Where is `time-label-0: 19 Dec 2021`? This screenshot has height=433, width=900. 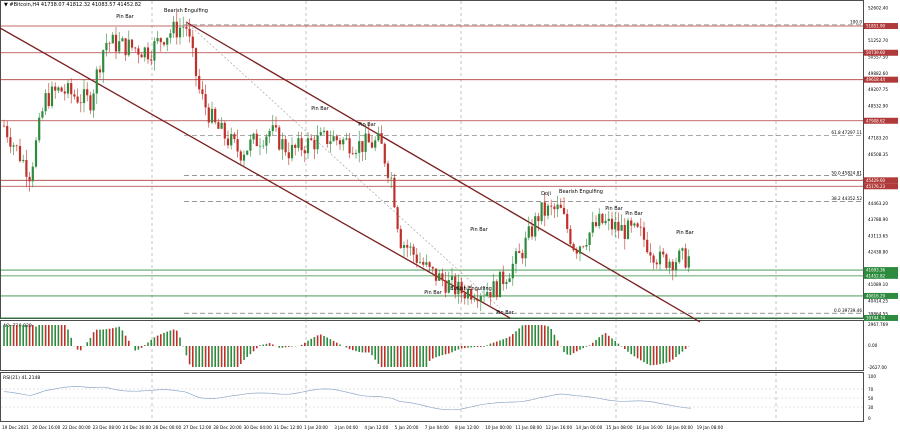
time-label-0: 19 Dec 2021 is located at coordinates (15, 427).